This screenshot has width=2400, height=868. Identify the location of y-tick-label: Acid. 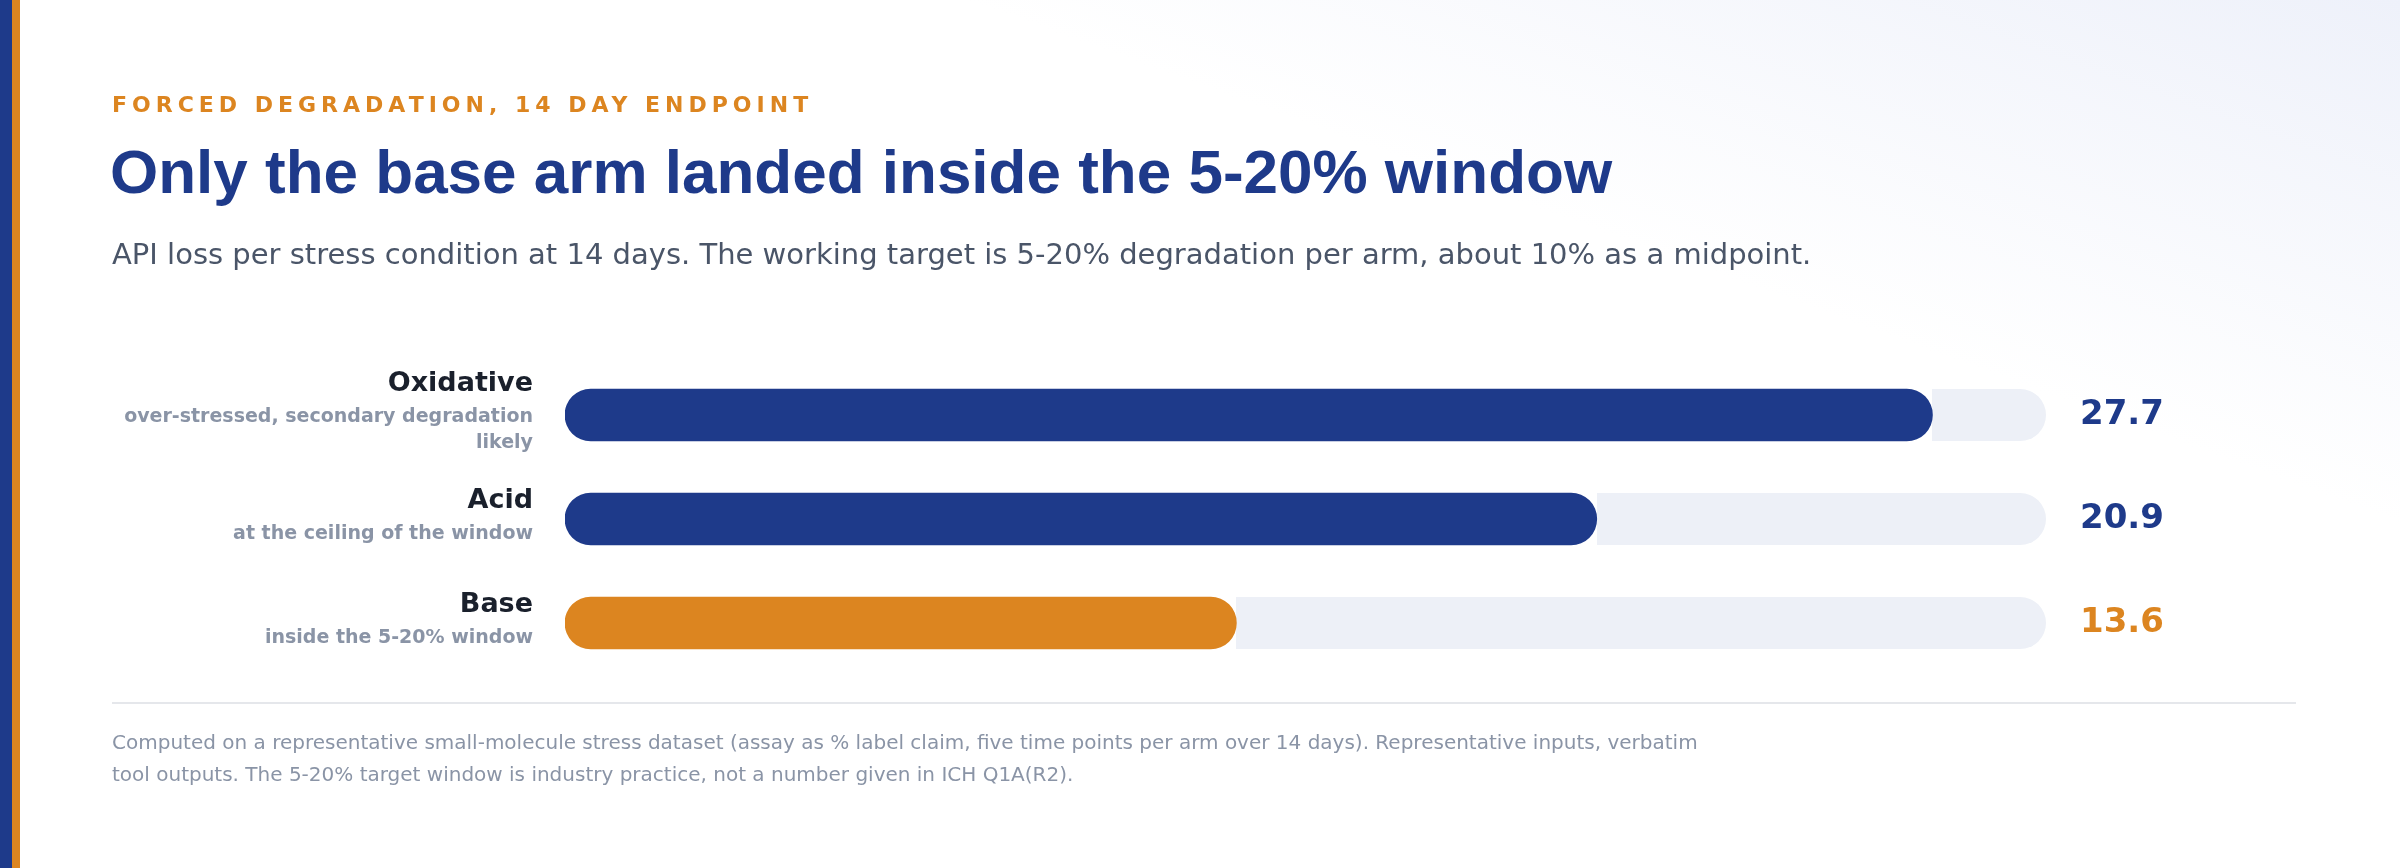
(500, 498).